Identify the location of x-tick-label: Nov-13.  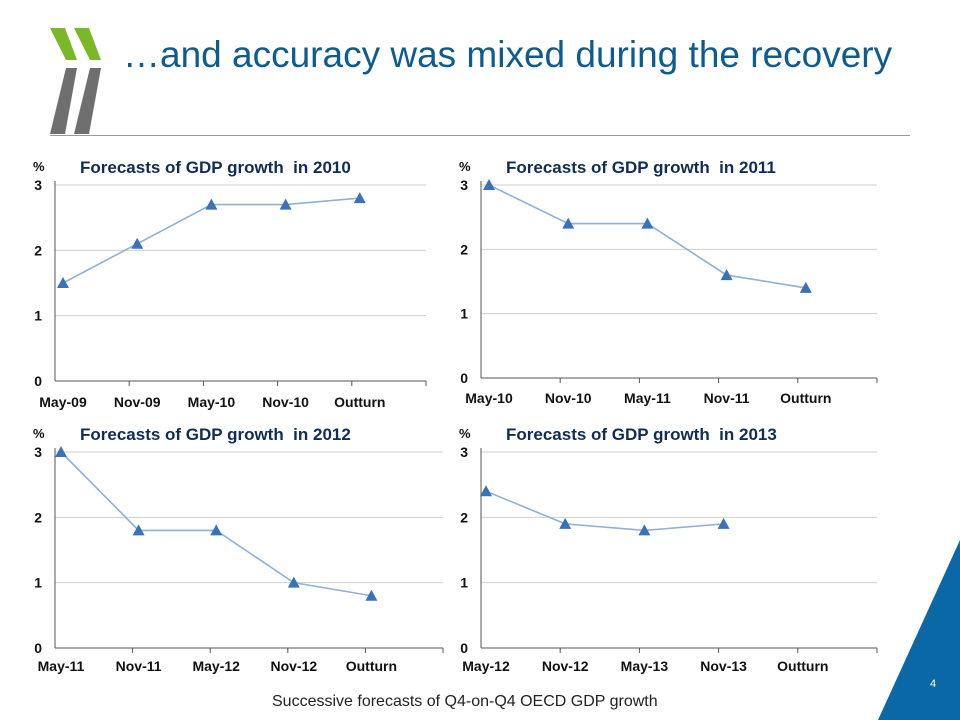
(723, 666).